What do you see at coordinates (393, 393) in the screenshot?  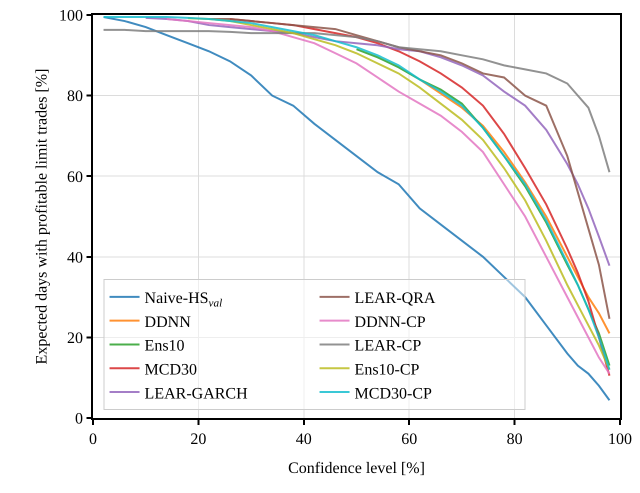 I see `legend-label: MCD30-CP` at bounding box center [393, 393].